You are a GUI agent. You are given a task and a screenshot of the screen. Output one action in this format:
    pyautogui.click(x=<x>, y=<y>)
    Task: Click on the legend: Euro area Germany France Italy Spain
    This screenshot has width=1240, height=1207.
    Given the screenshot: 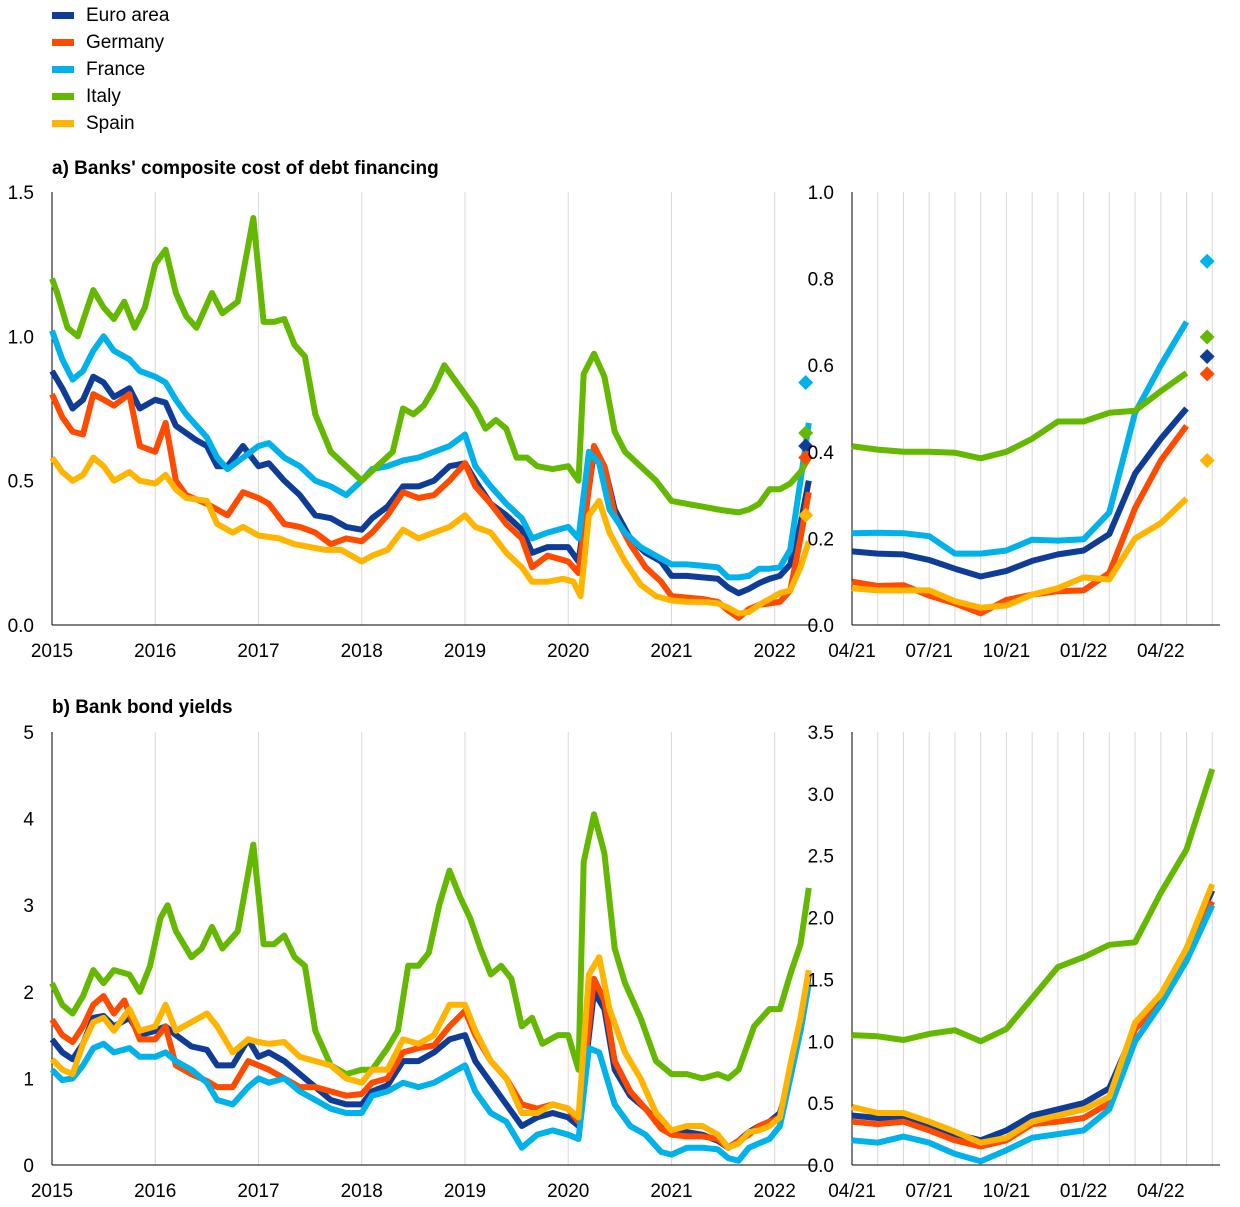 What is the action you would take?
    pyautogui.click(x=110, y=69)
    